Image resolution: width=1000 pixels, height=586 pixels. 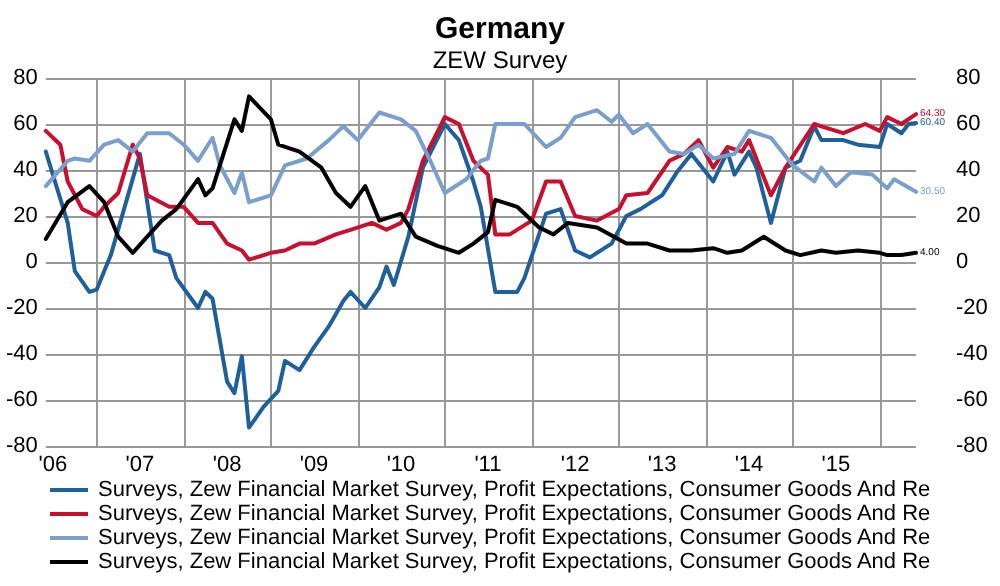 I want to click on y-tick-label: 0, so click(x=31, y=262).